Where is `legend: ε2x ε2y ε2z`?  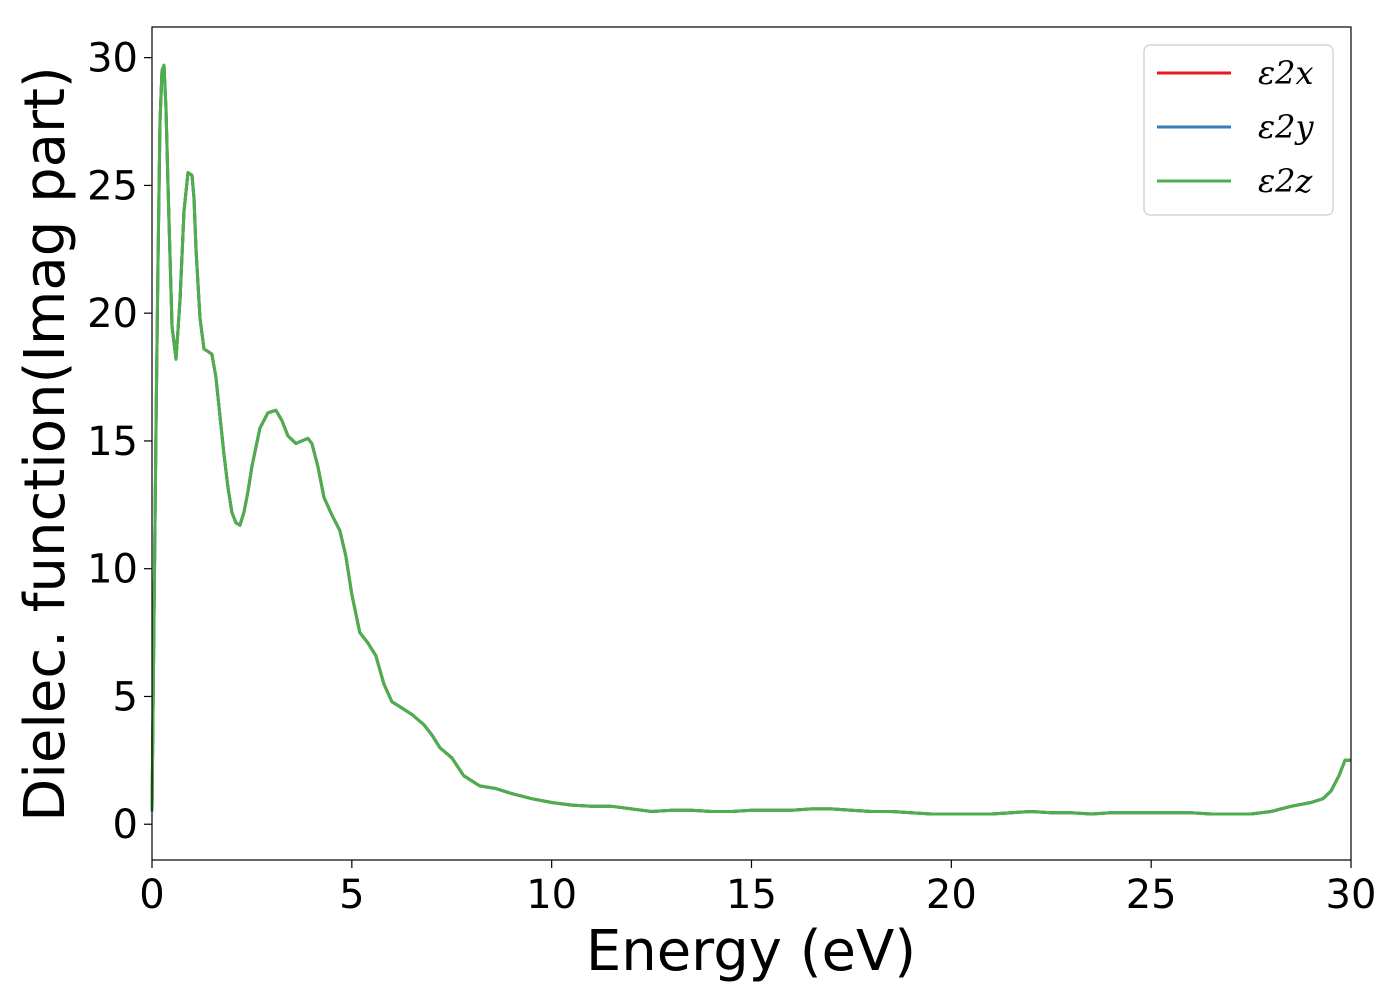 legend: ε2x ε2y ε2z is located at coordinates (1238, 130).